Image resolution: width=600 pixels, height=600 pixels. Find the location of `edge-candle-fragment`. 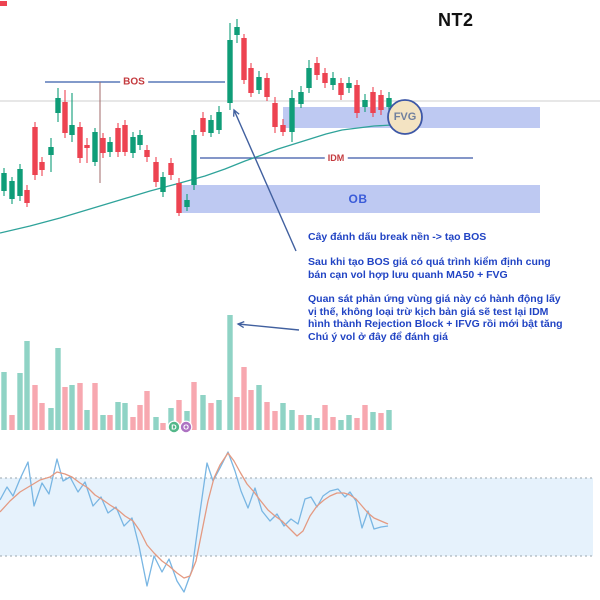

edge-candle-fragment is located at coordinates (3, 3).